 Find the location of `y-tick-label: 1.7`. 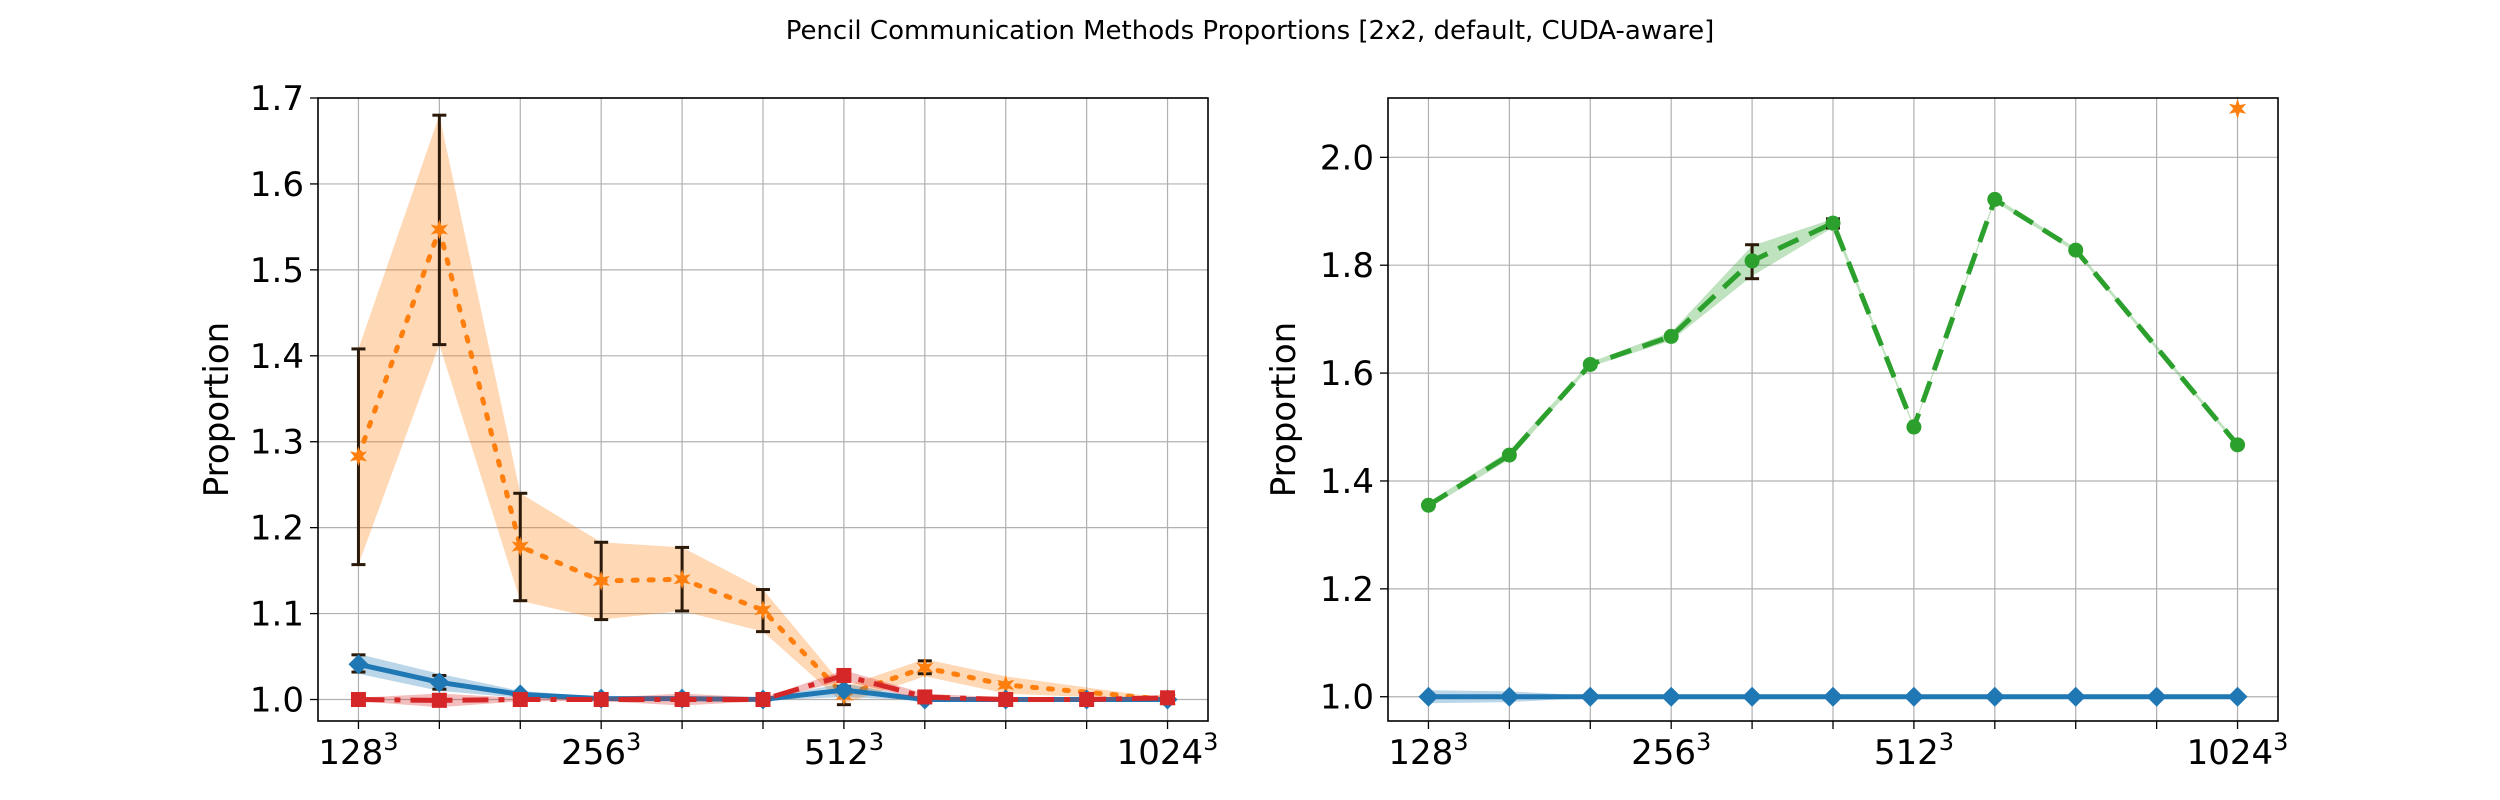

y-tick-label: 1.7 is located at coordinates (277, 99).